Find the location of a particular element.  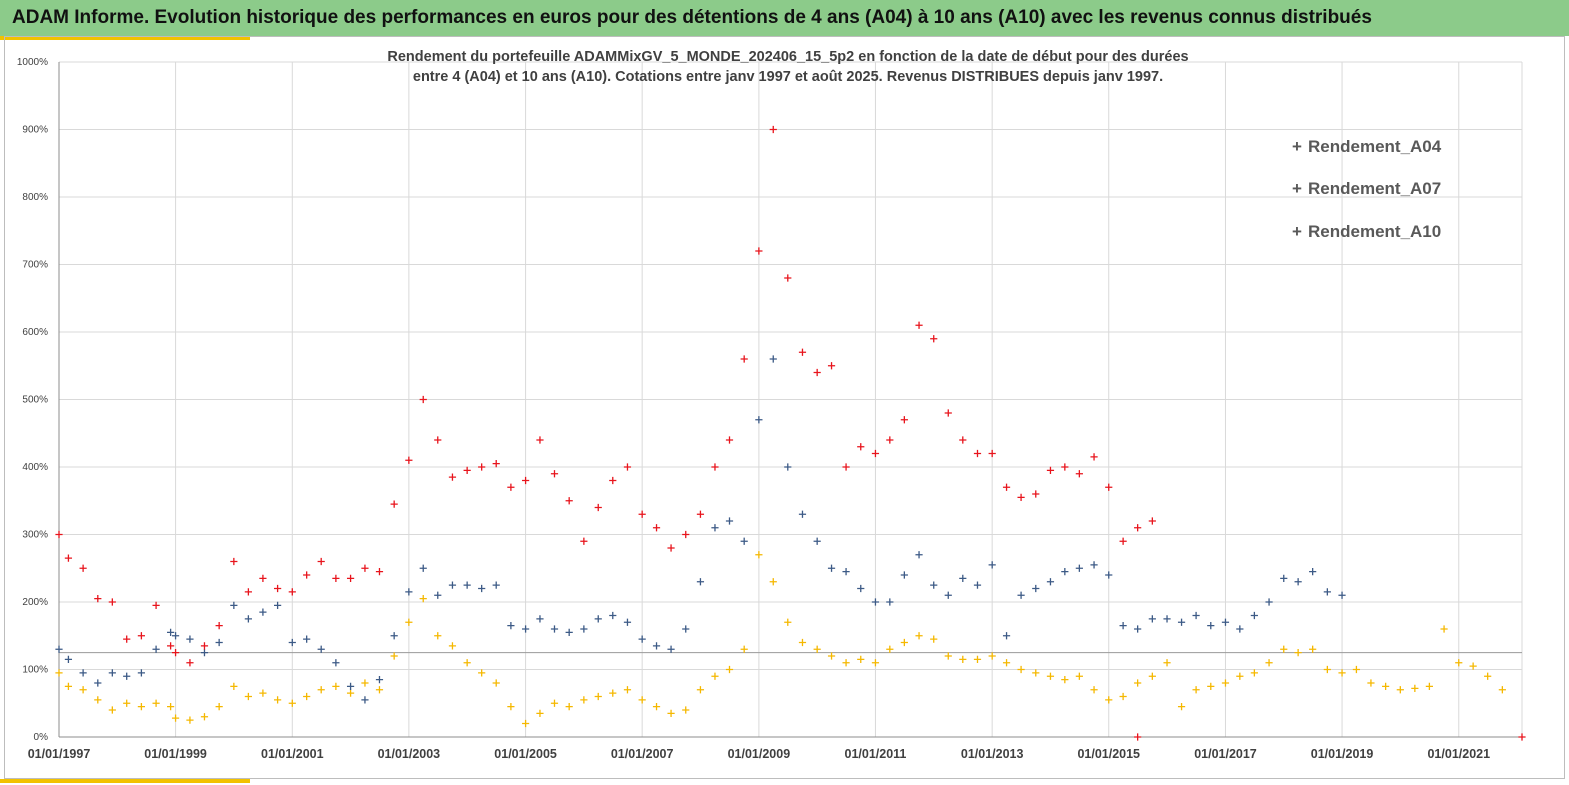

y-tick-label: 800% is located at coordinates (35, 197).